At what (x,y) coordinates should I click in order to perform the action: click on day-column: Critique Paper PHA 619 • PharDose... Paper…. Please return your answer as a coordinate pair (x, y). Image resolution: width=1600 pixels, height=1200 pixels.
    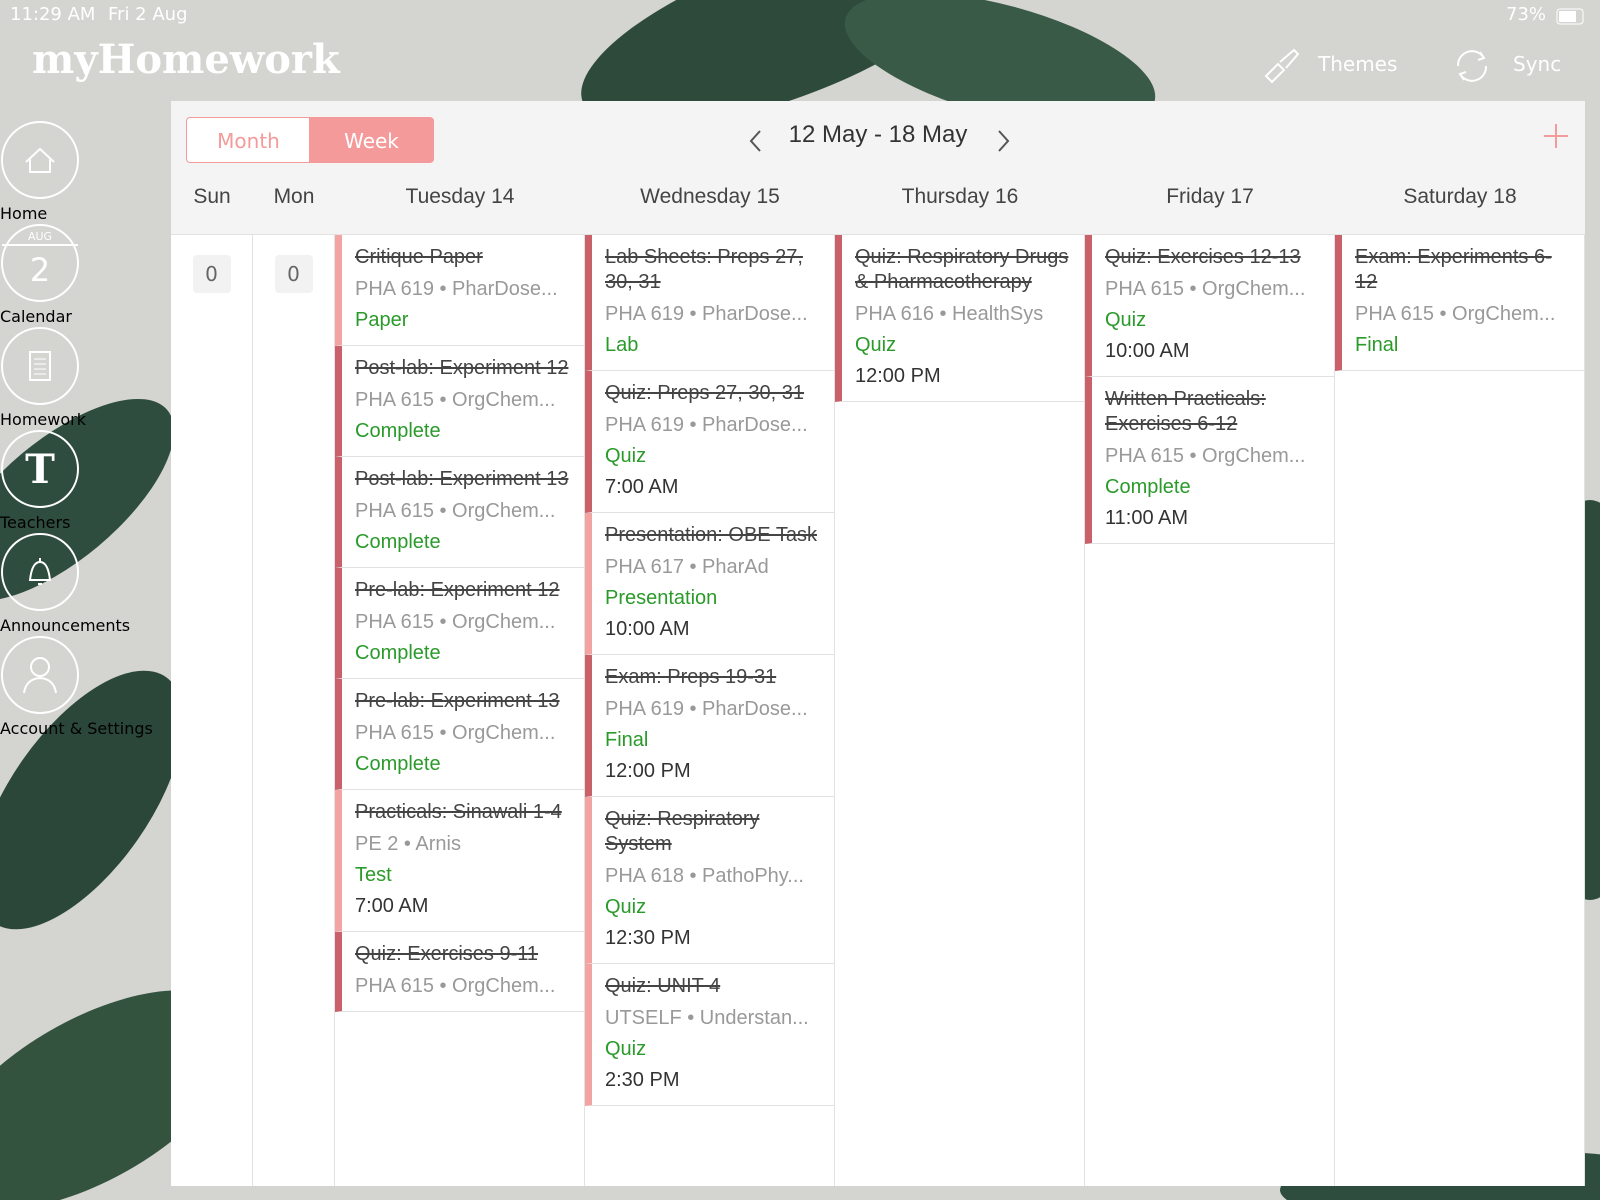
    Looking at the image, I should click on (460, 710).